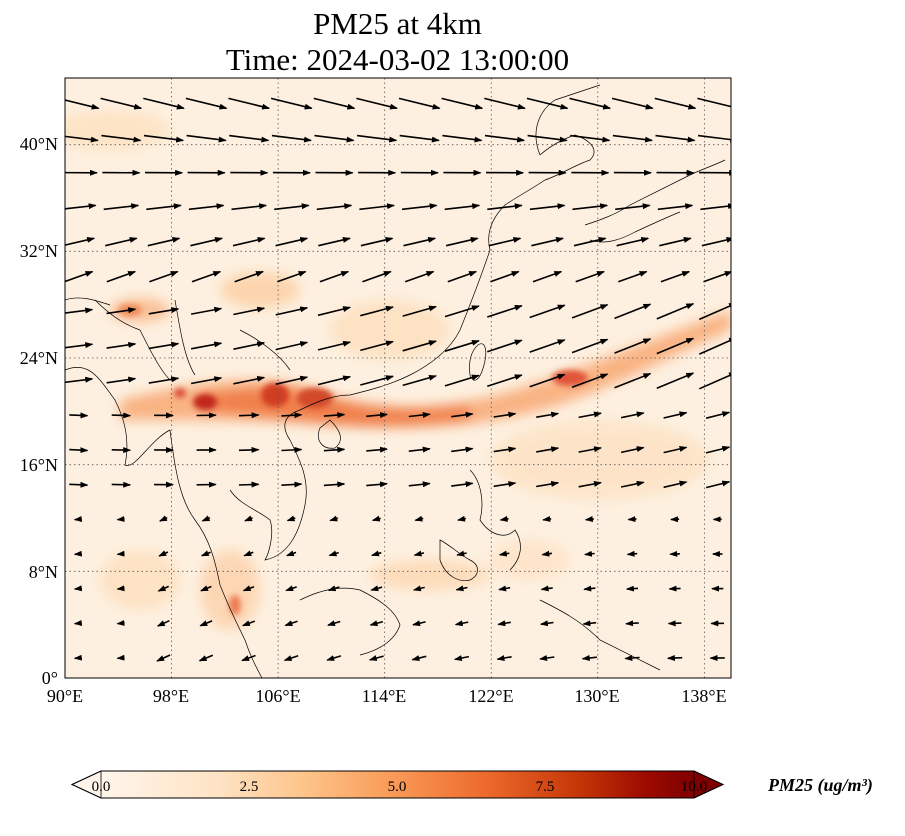  What do you see at coordinates (397, 59) in the screenshot?
I see `map-title-line2: Time: 2024-03-02 13:00:00` at bounding box center [397, 59].